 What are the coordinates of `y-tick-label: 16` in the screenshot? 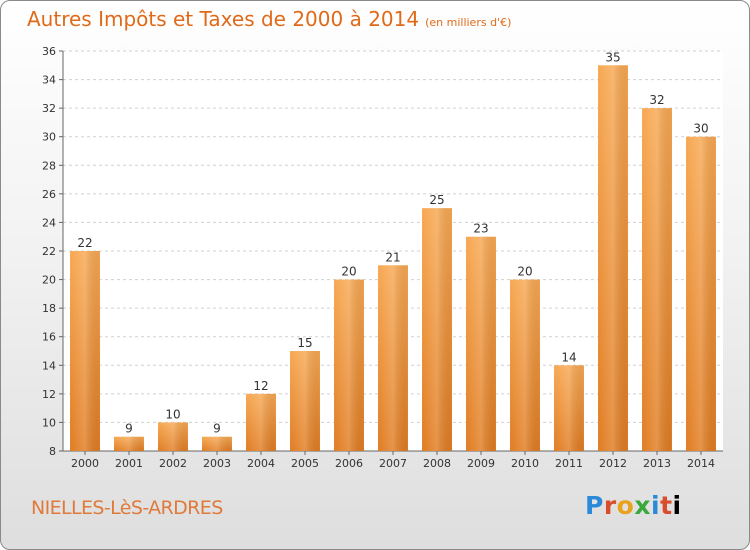 It's located at (49, 337).